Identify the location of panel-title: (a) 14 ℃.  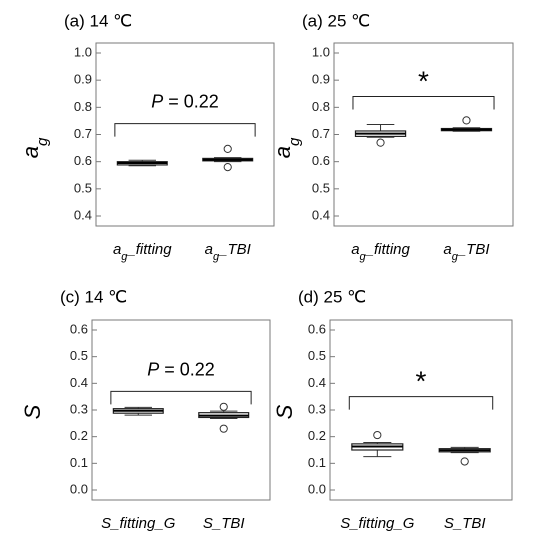
(98, 20).